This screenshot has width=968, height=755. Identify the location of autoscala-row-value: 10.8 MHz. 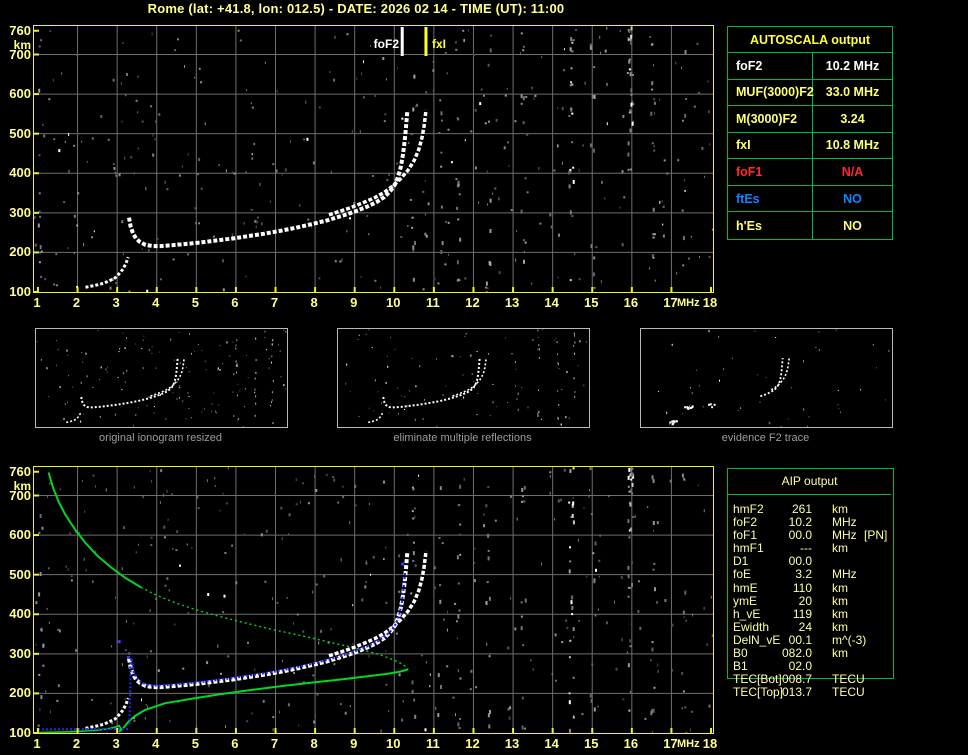
(852, 146).